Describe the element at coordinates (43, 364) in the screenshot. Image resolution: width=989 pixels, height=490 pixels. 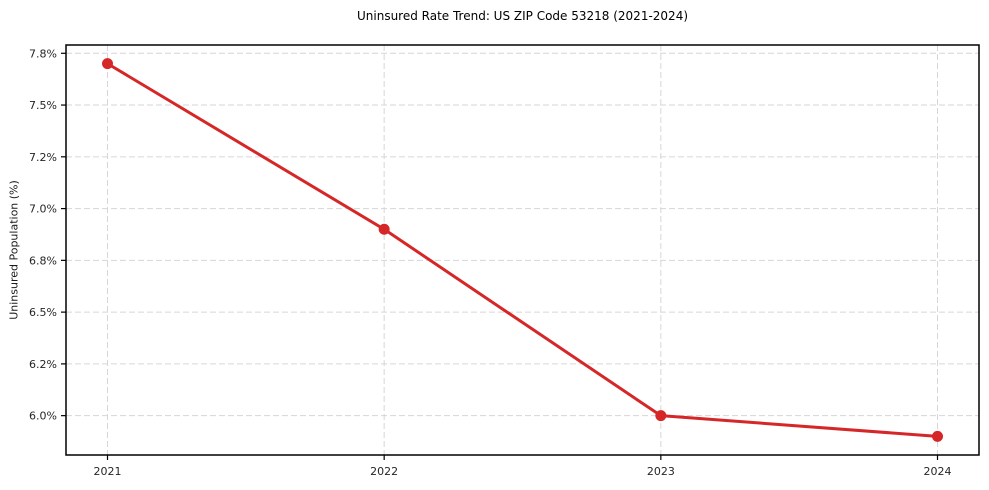
I see `y-tick-label: 6.2%` at that location.